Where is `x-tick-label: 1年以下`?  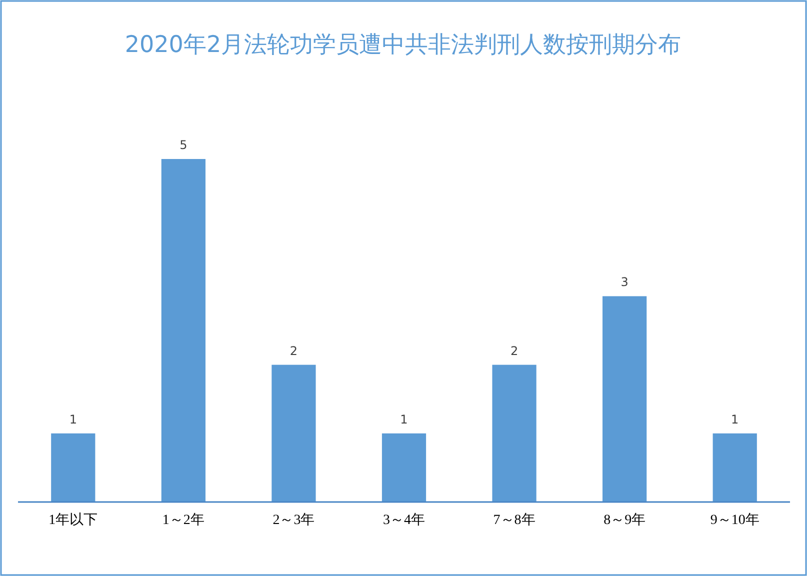 x-tick-label: 1年以下 is located at coordinates (73, 520).